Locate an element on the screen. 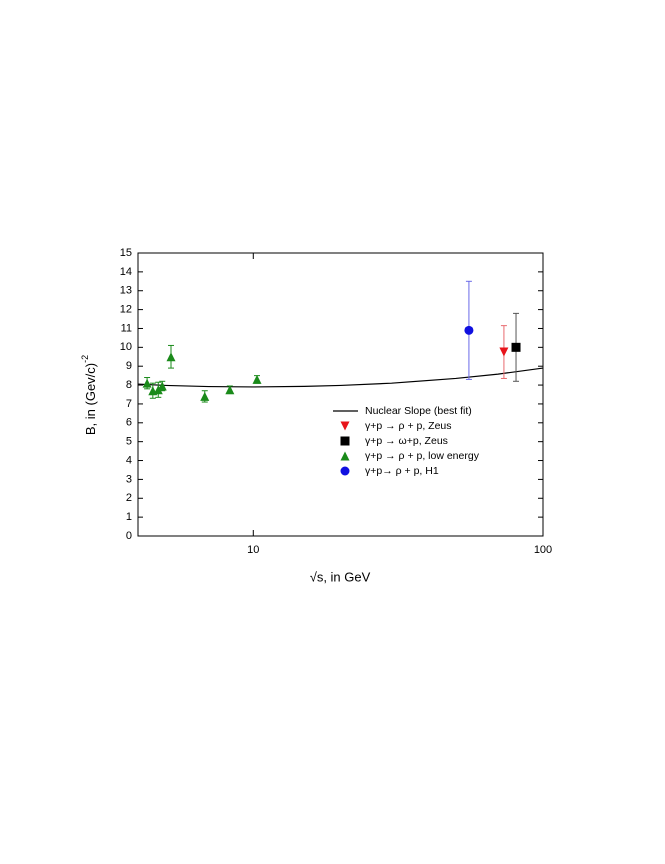 The image size is (665, 864). y-axis-label: B, in (Gev/c)-2 is located at coordinates (89, 395).